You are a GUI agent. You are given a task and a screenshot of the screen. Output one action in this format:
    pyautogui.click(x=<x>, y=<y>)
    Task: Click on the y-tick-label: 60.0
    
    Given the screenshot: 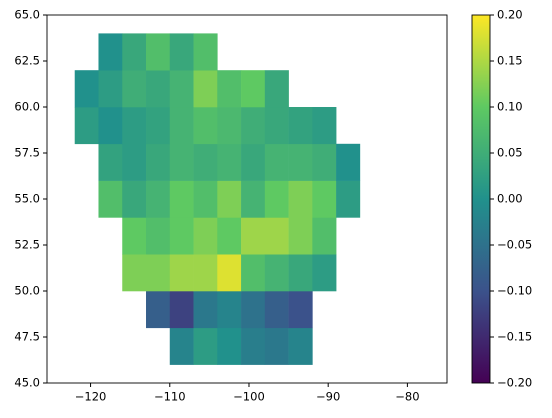 What is the action you would take?
    pyautogui.click(x=27, y=107)
    